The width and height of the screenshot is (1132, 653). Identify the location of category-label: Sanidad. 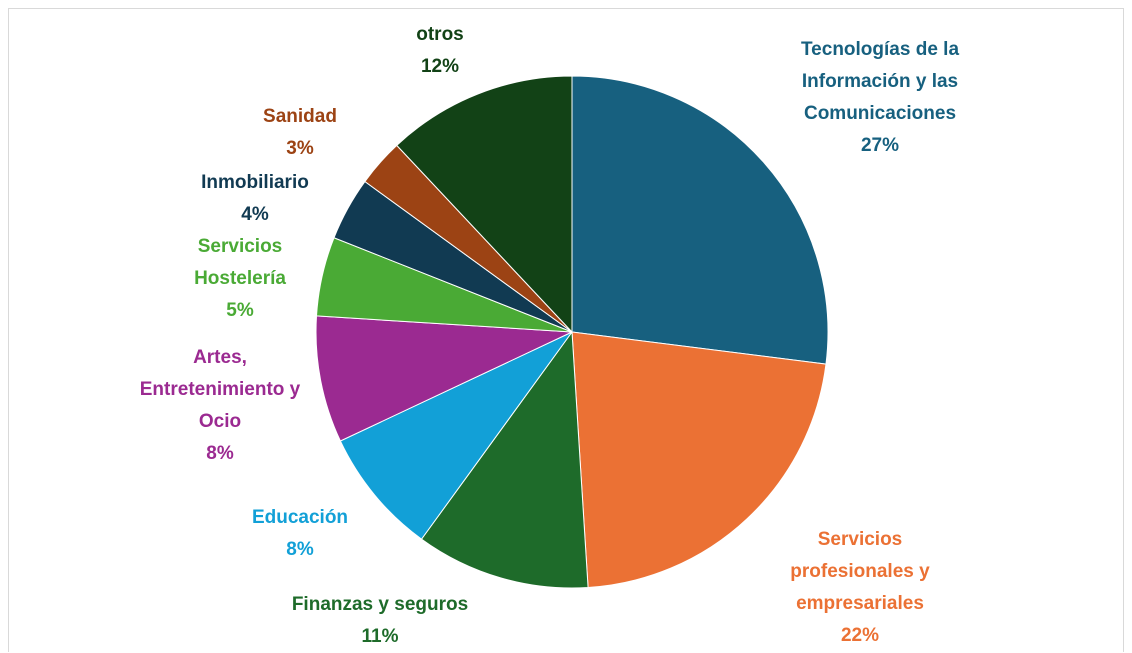
(300, 116).